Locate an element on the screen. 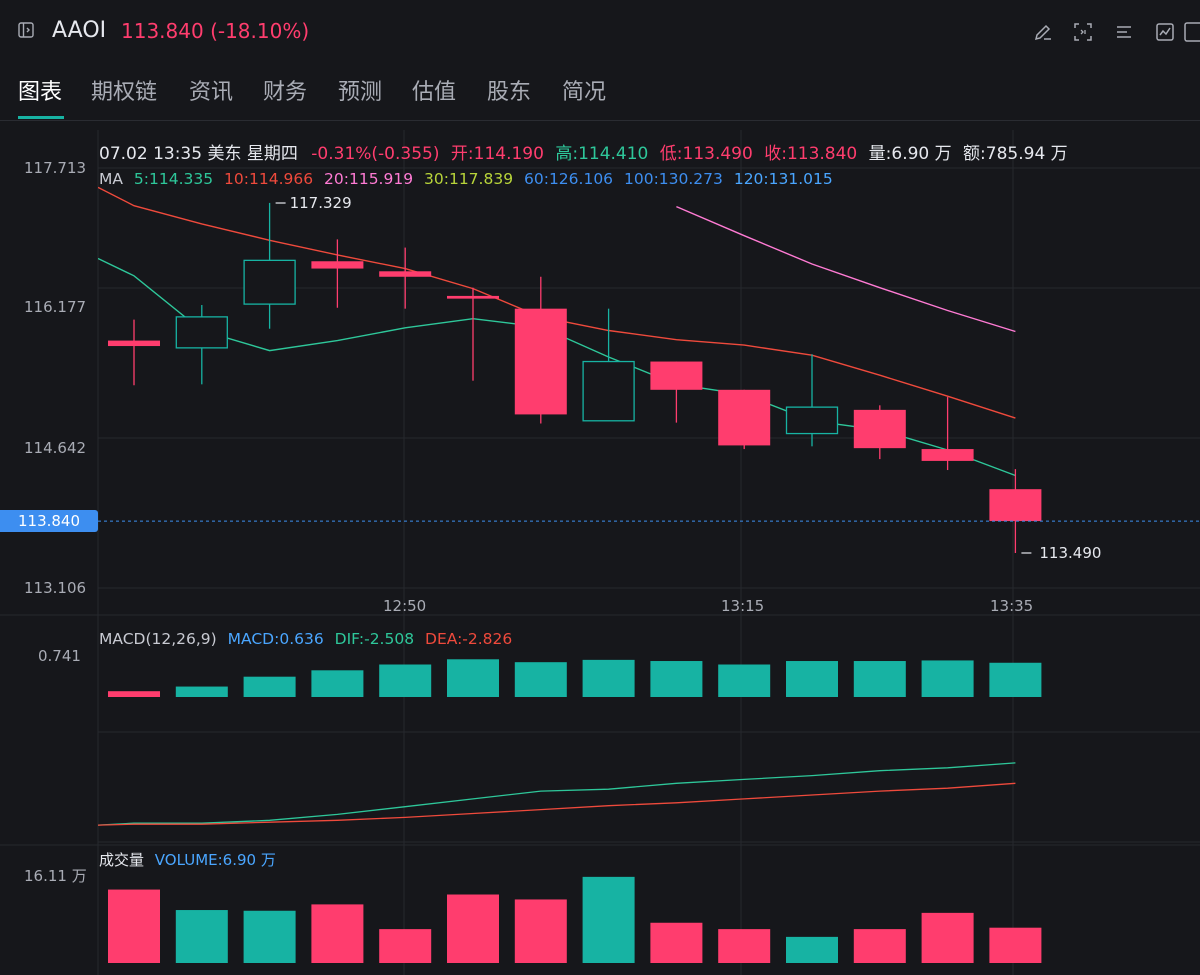 Image resolution: width=1200 pixels, height=975 pixels. ma60-value: 60:126.106 is located at coordinates (569, 179).